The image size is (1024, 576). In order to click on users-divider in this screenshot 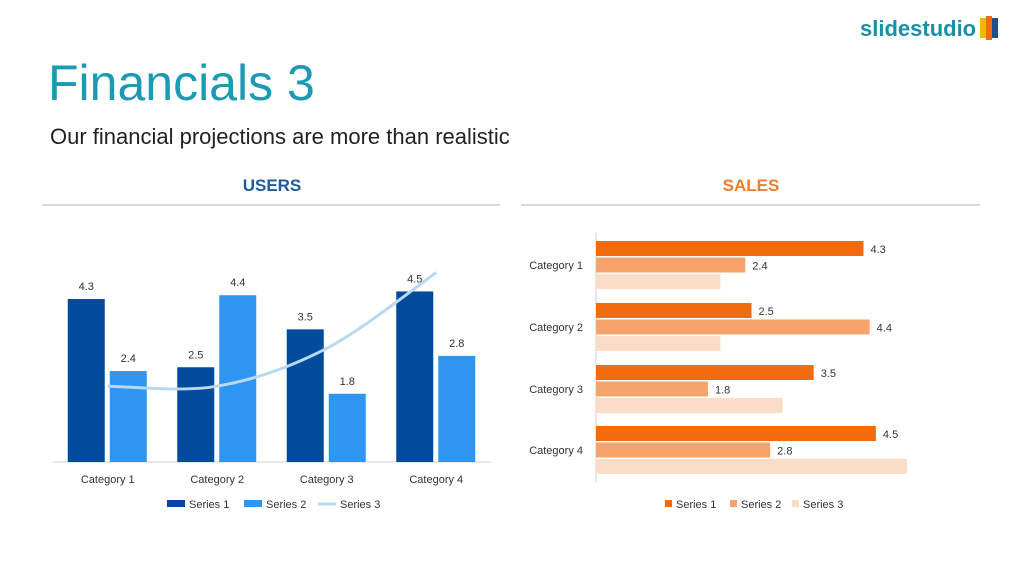, I will do `click(271, 205)`.